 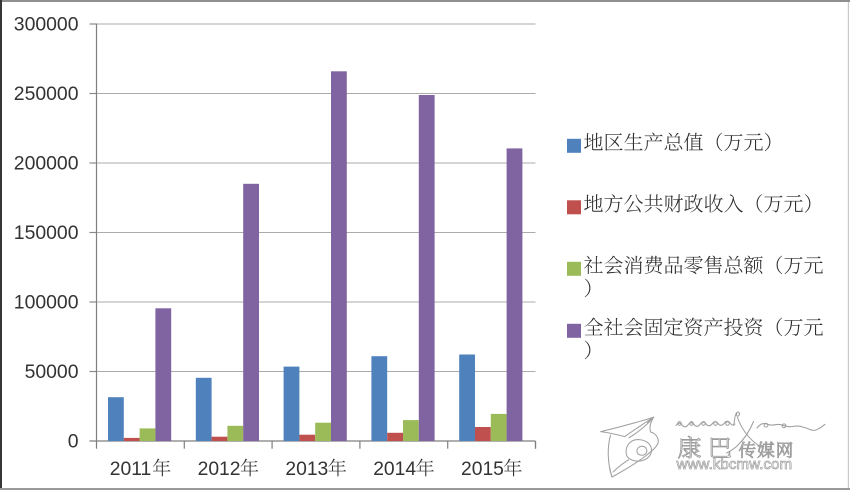 What do you see at coordinates (46, 24) in the screenshot?
I see `svg-text: 300000` at bounding box center [46, 24].